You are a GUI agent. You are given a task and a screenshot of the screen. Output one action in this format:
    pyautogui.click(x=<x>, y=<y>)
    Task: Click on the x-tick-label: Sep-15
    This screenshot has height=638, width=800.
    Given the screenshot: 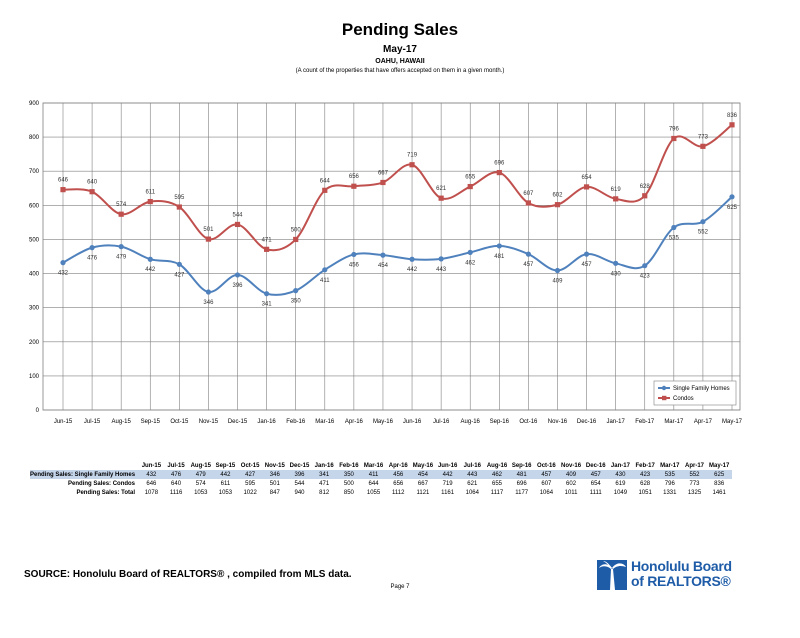 What is the action you would take?
    pyautogui.click(x=151, y=422)
    